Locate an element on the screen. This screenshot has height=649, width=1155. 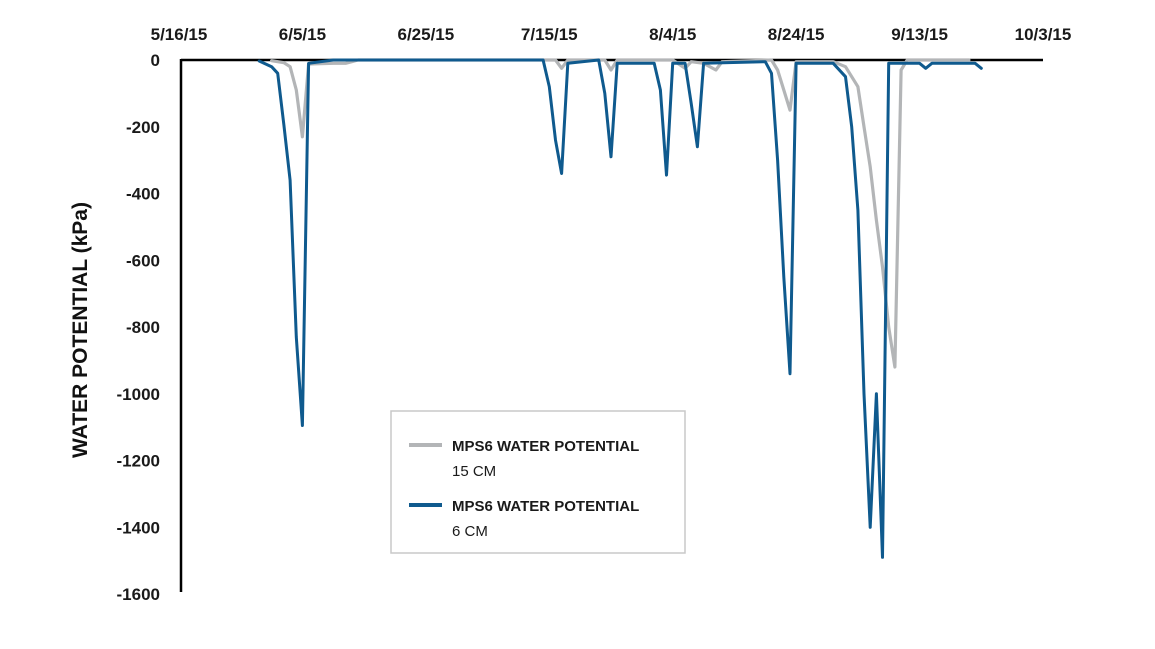
legend-label-15cm: MPS6 WATER POTENTIAL is located at coordinates (545, 446).